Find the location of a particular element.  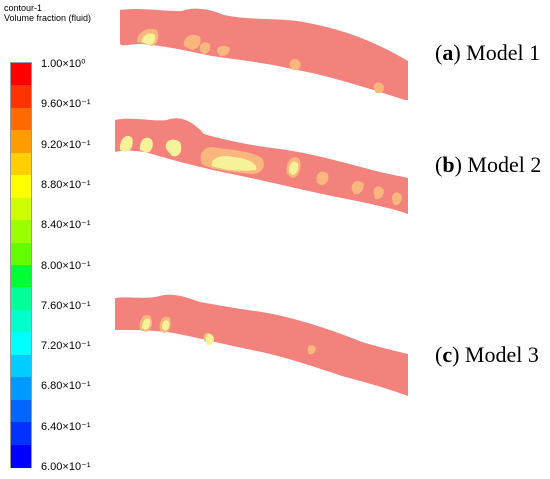

color-scale-tick-label: 9.20×10⁻¹ is located at coordinates (66, 144).